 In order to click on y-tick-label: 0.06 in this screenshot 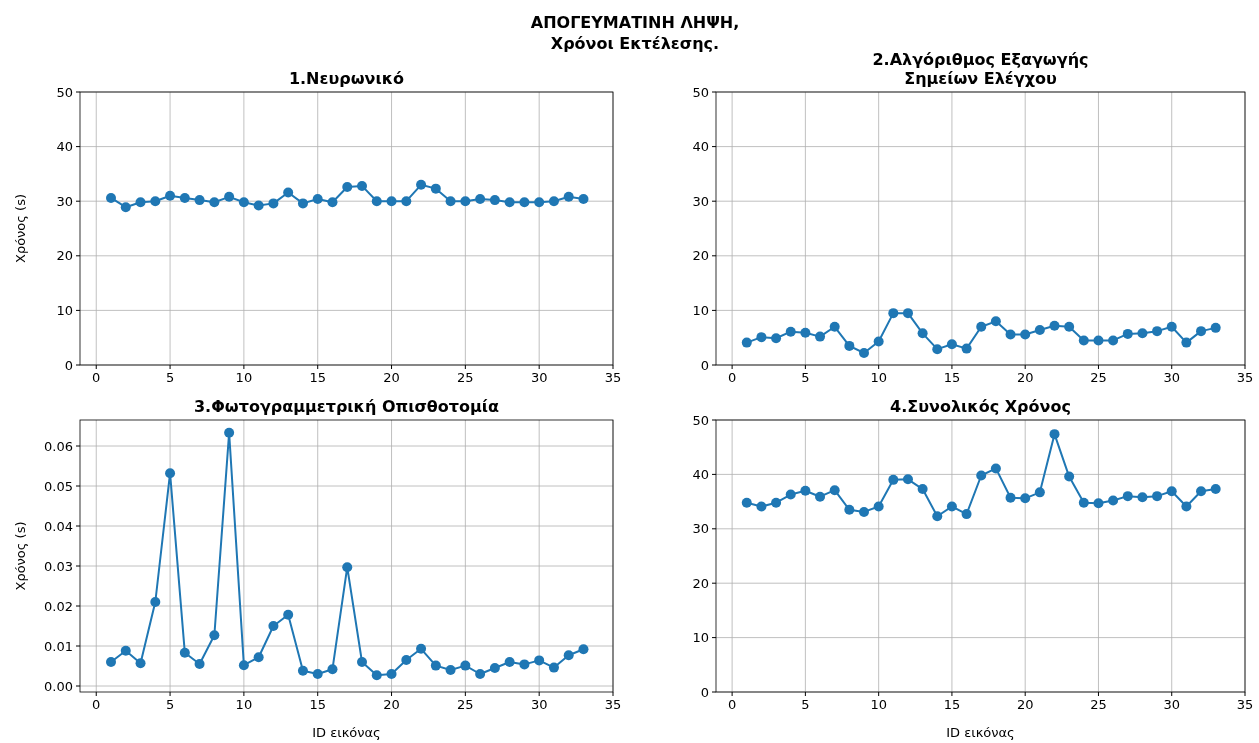, I will do `click(58, 446)`.